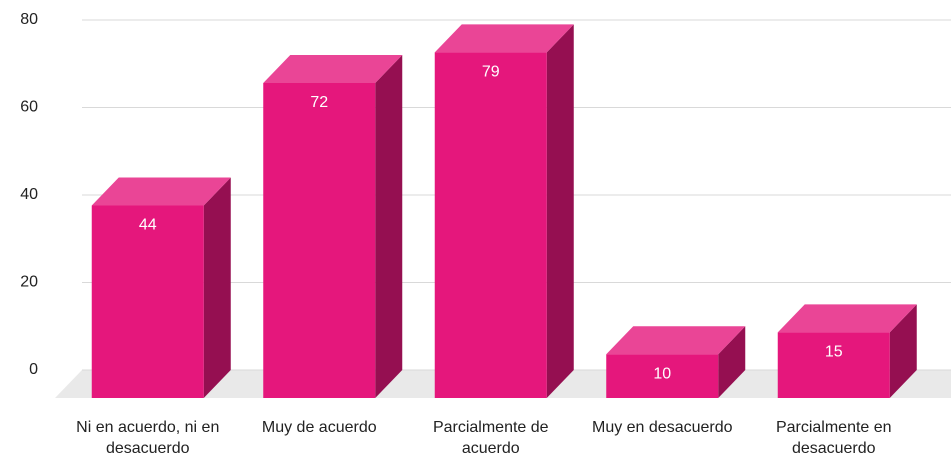 The width and height of the screenshot is (951, 462). Describe the element at coordinates (29, 19) in the screenshot. I see `y-tick-label: 80` at that location.